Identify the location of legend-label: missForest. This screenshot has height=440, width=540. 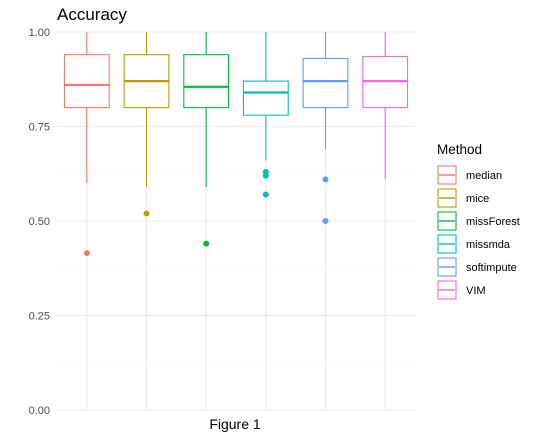
(493, 222).